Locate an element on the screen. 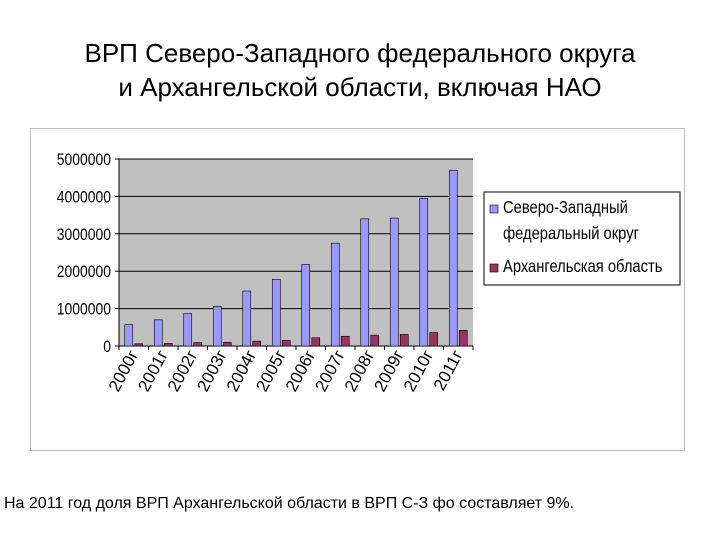  y-tick-label: 5000000 is located at coordinates (84, 160).